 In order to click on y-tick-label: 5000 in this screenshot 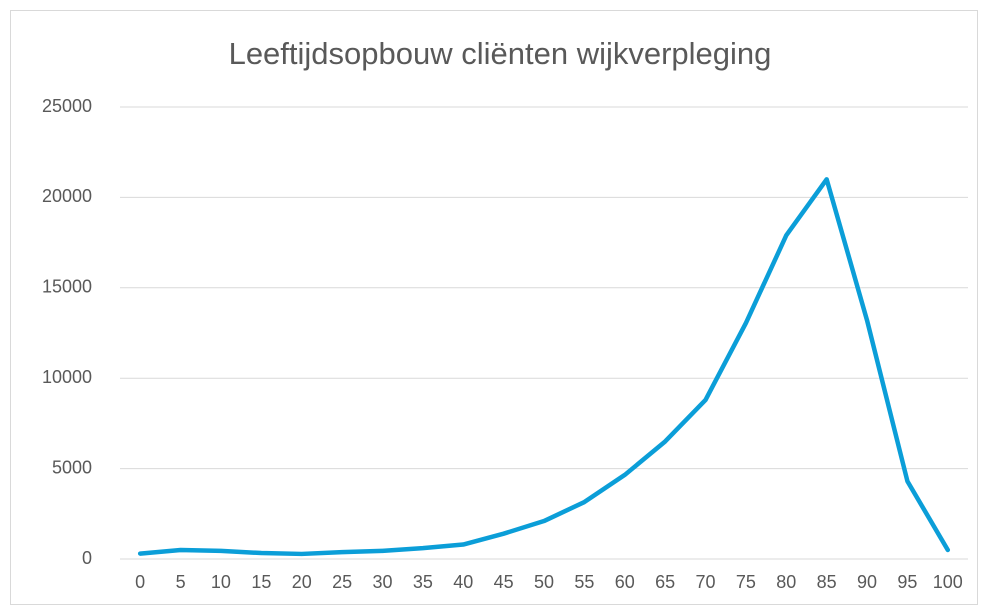, I will do `click(72, 467)`.